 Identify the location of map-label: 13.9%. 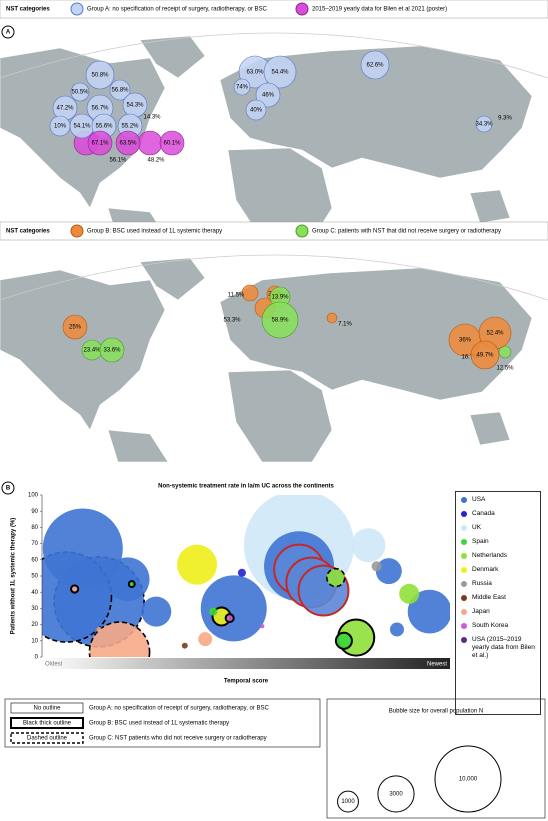
(280, 298).